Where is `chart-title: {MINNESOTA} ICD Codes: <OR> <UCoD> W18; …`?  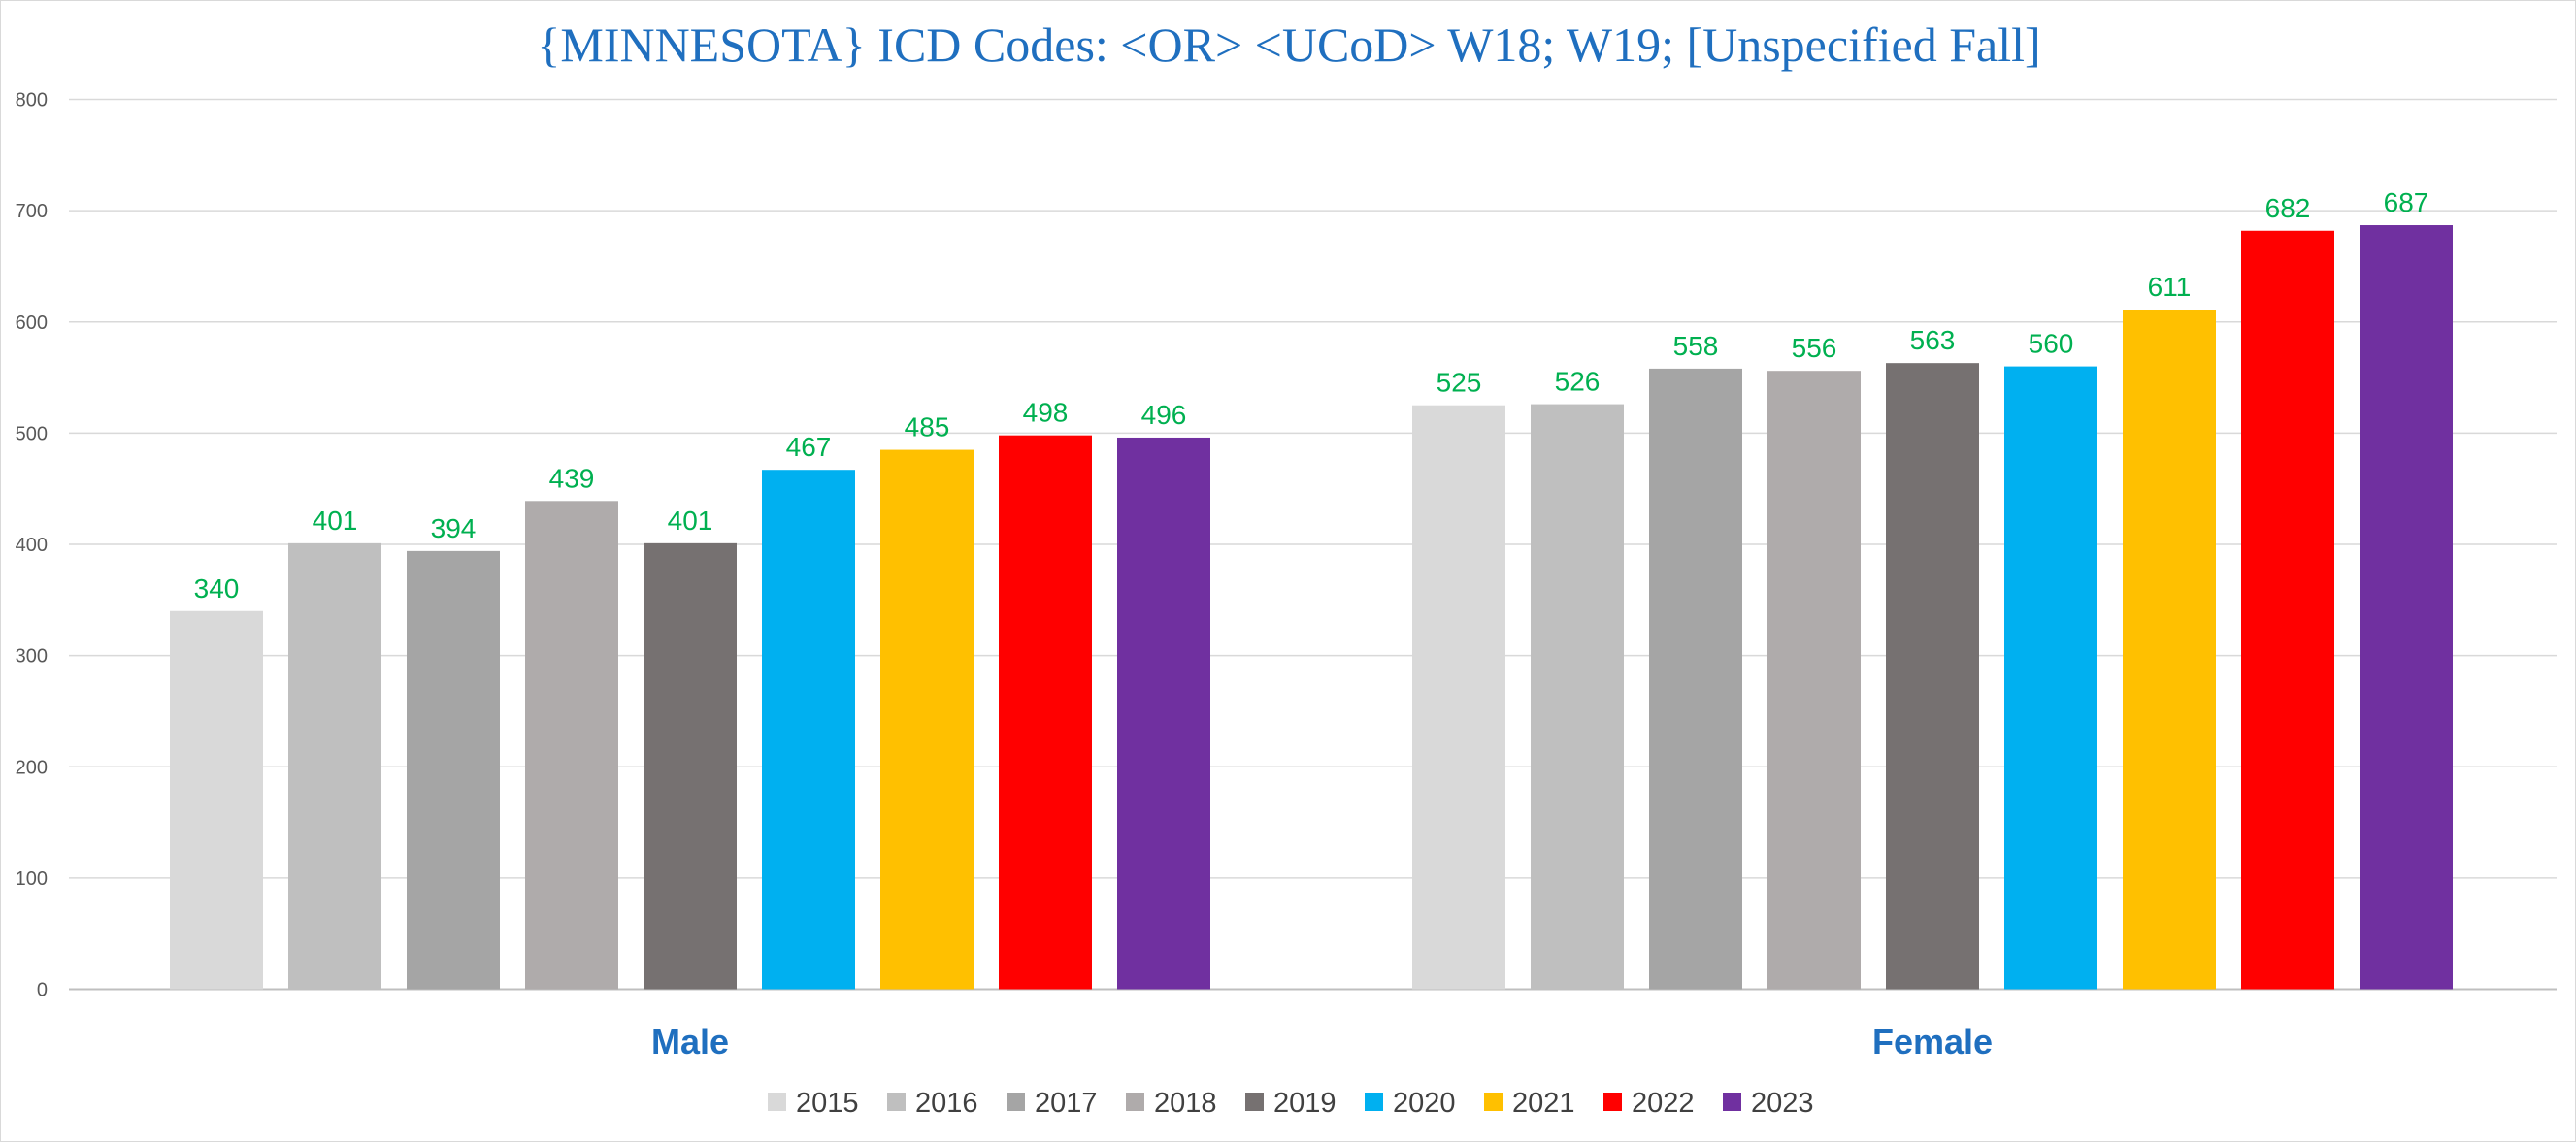 chart-title: {MINNESOTA} ICD Codes: <OR> <UCoD> W18; … is located at coordinates (1289, 44).